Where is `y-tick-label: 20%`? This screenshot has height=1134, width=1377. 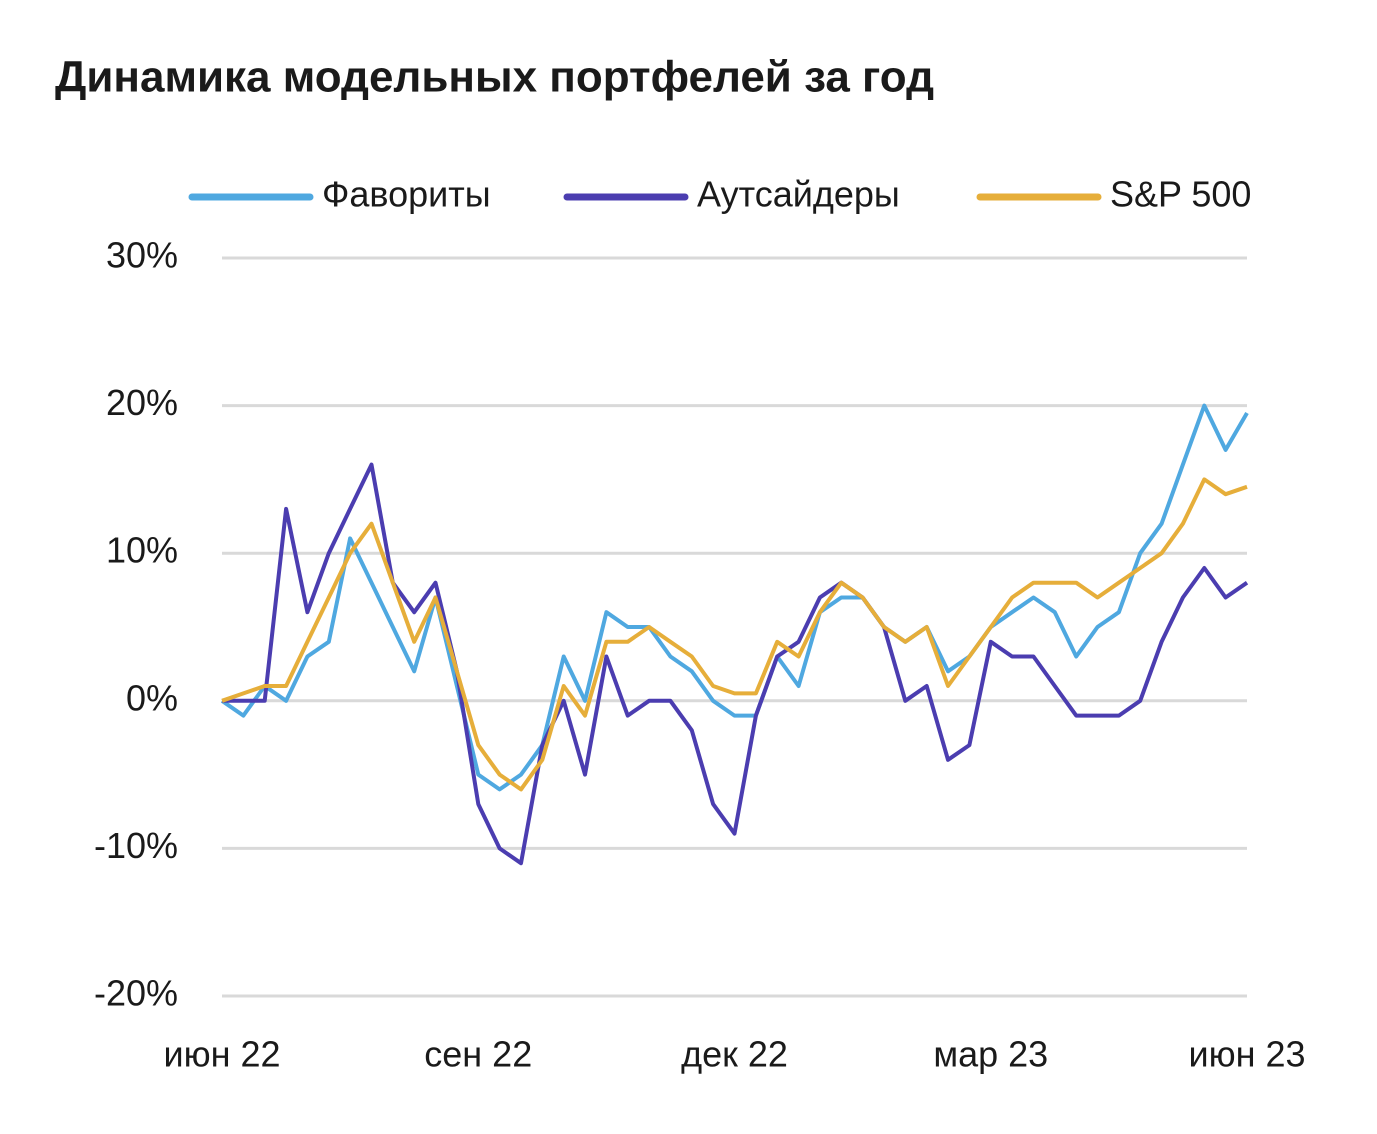
y-tick-label: 20% is located at coordinates (142, 402).